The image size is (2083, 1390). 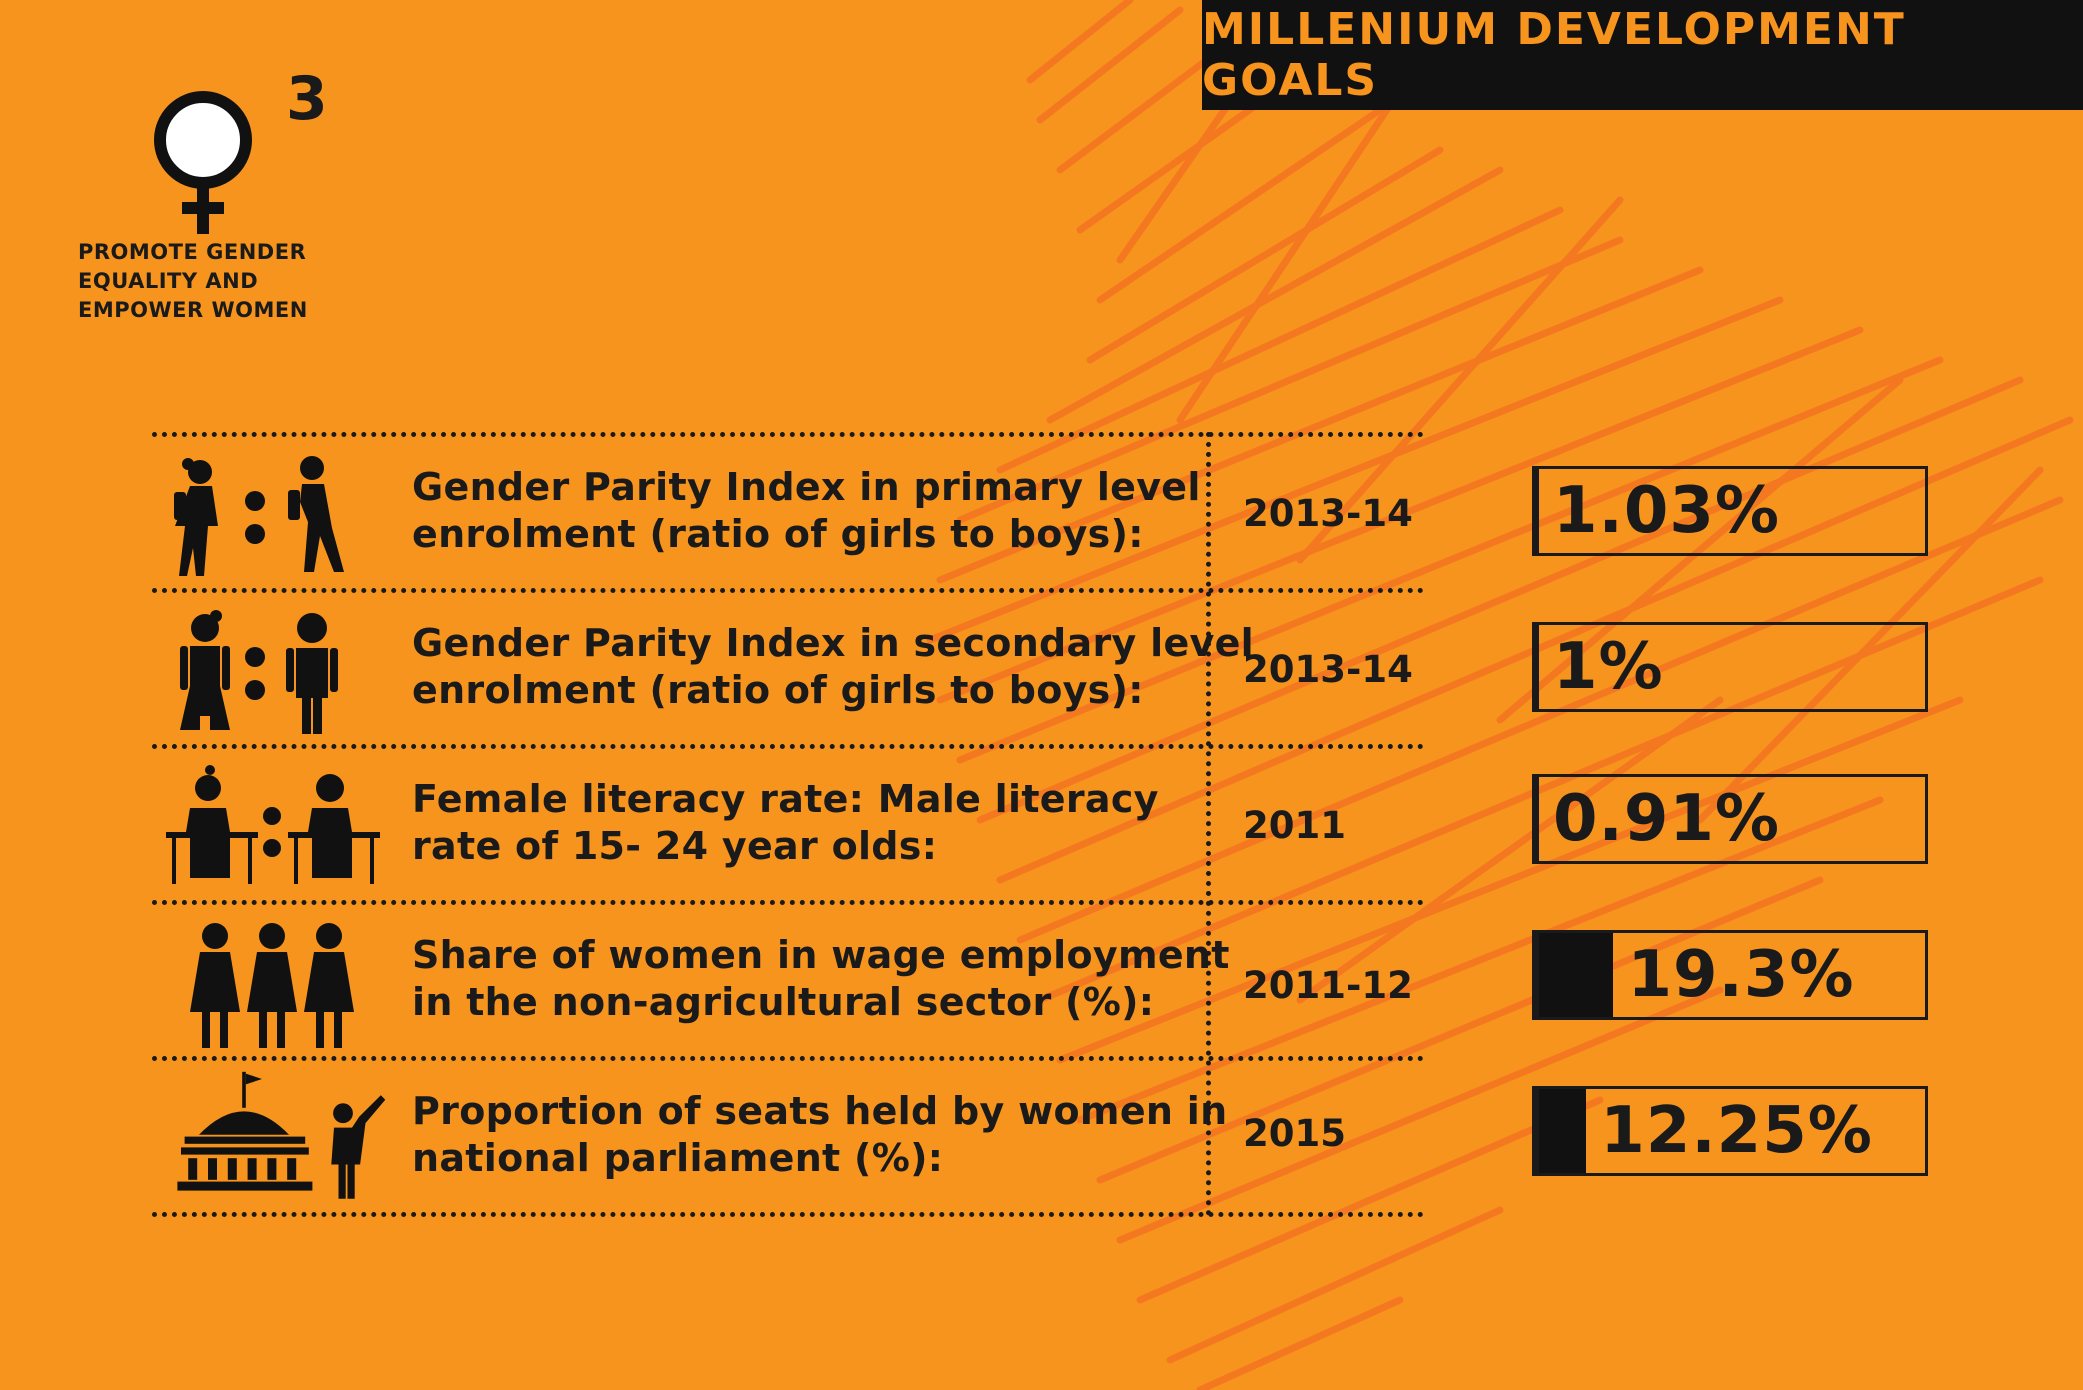 I want to click on parliament-woman-icon, so click(x=281, y=1135).